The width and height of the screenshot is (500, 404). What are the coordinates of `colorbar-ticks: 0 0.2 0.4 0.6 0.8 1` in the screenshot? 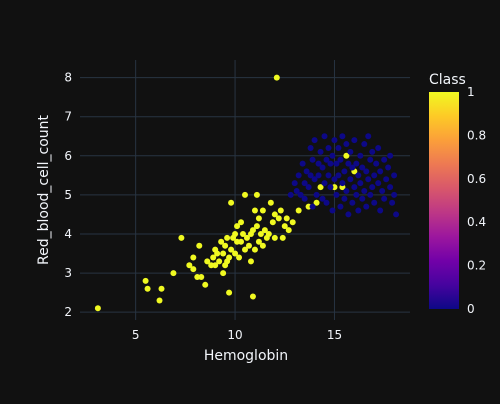 It's located at (476, 200).